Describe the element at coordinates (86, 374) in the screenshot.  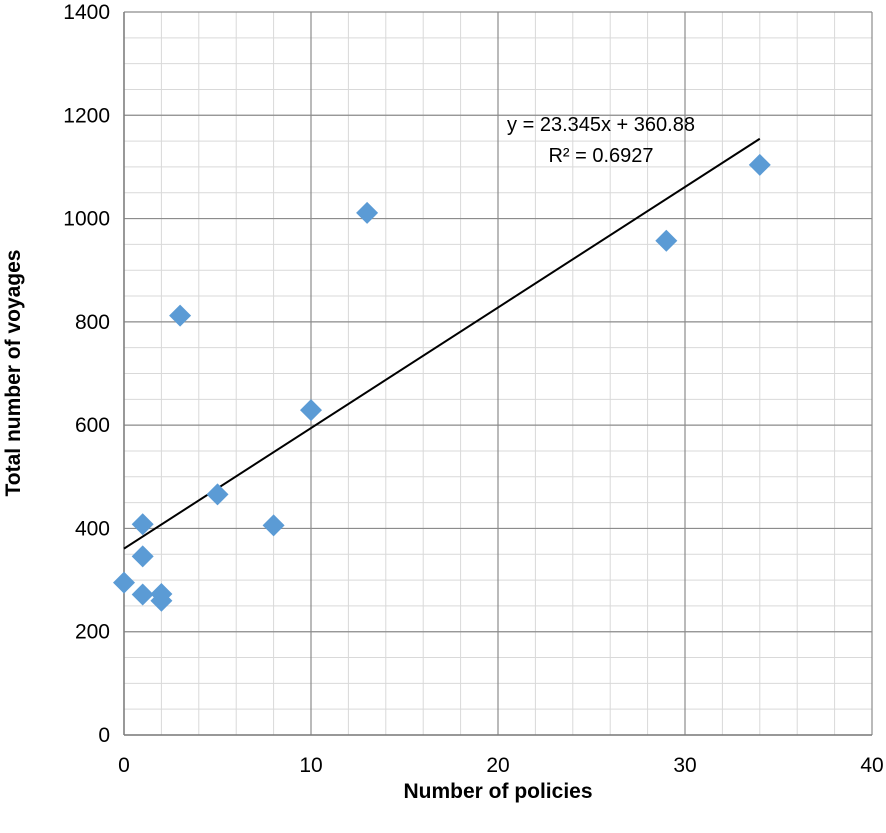
I see `y-tick-labels: 0 200 400 600 800 1000 1200 1400` at that location.